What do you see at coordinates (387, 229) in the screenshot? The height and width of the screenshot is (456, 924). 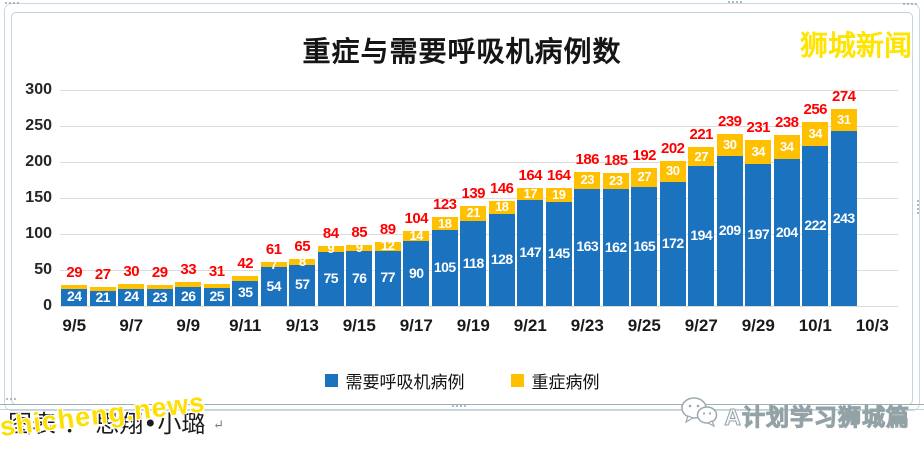 I see `total-value-label: 89` at bounding box center [387, 229].